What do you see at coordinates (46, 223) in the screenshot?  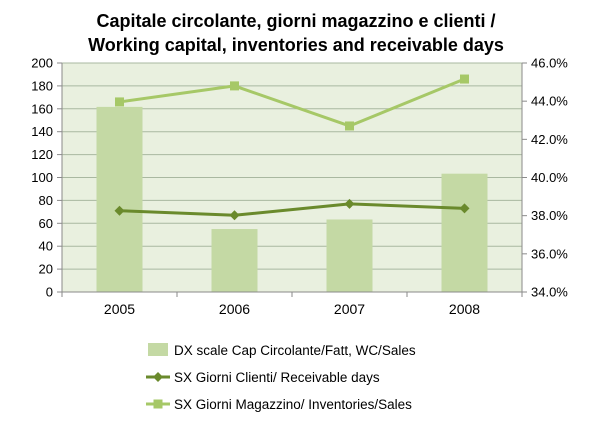 I see `y-left-tick-label: 60` at bounding box center [46, 223].